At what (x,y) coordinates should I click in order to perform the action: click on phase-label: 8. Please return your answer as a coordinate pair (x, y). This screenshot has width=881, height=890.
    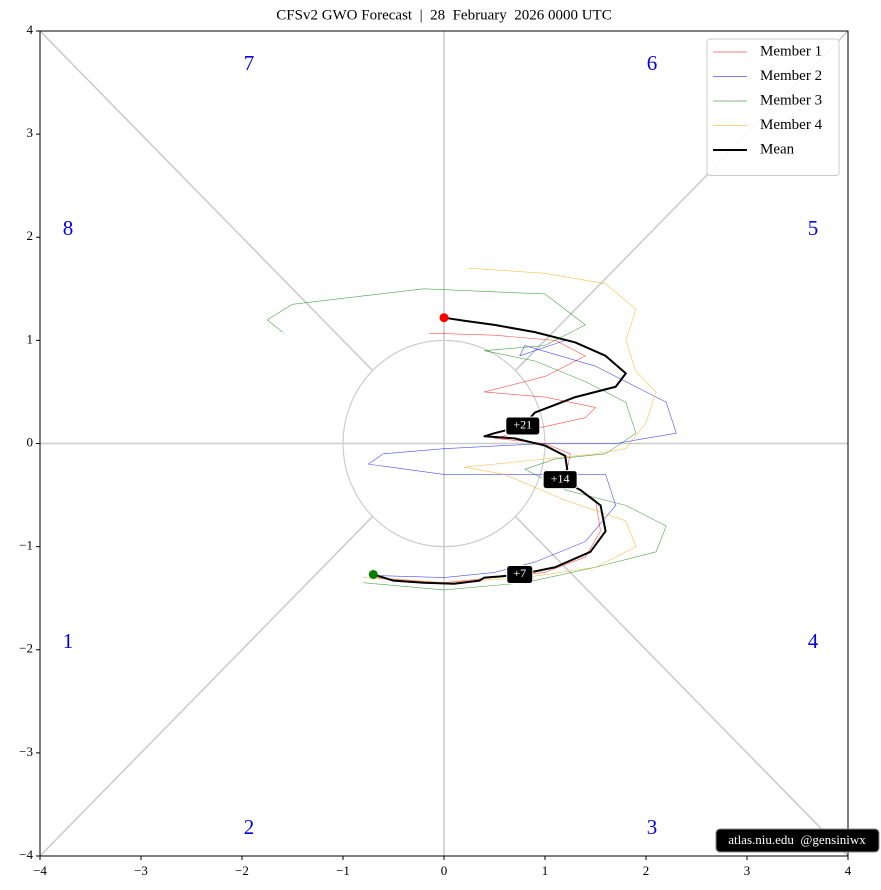
    Looking at the image, I should click on (68, 228).